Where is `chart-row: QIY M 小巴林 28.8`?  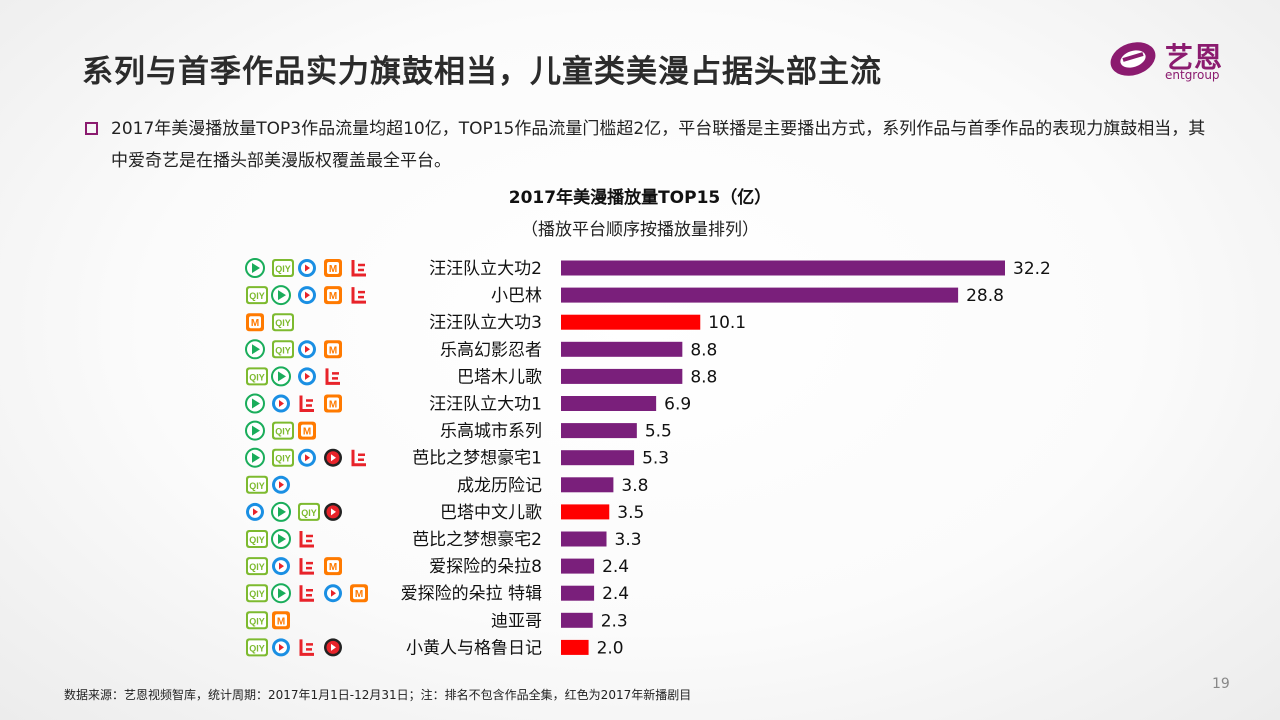 chart-row: QIY M 小巴林 28.8 is located at coordinates (625, 295).